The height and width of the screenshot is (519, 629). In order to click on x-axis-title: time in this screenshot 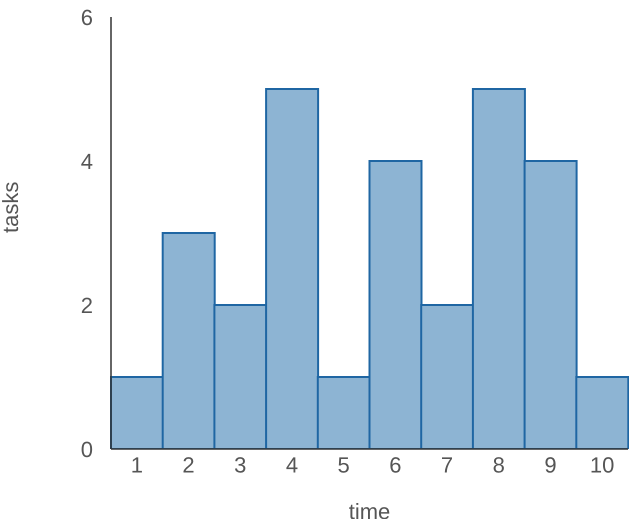, I will do `click(369, 509)`.